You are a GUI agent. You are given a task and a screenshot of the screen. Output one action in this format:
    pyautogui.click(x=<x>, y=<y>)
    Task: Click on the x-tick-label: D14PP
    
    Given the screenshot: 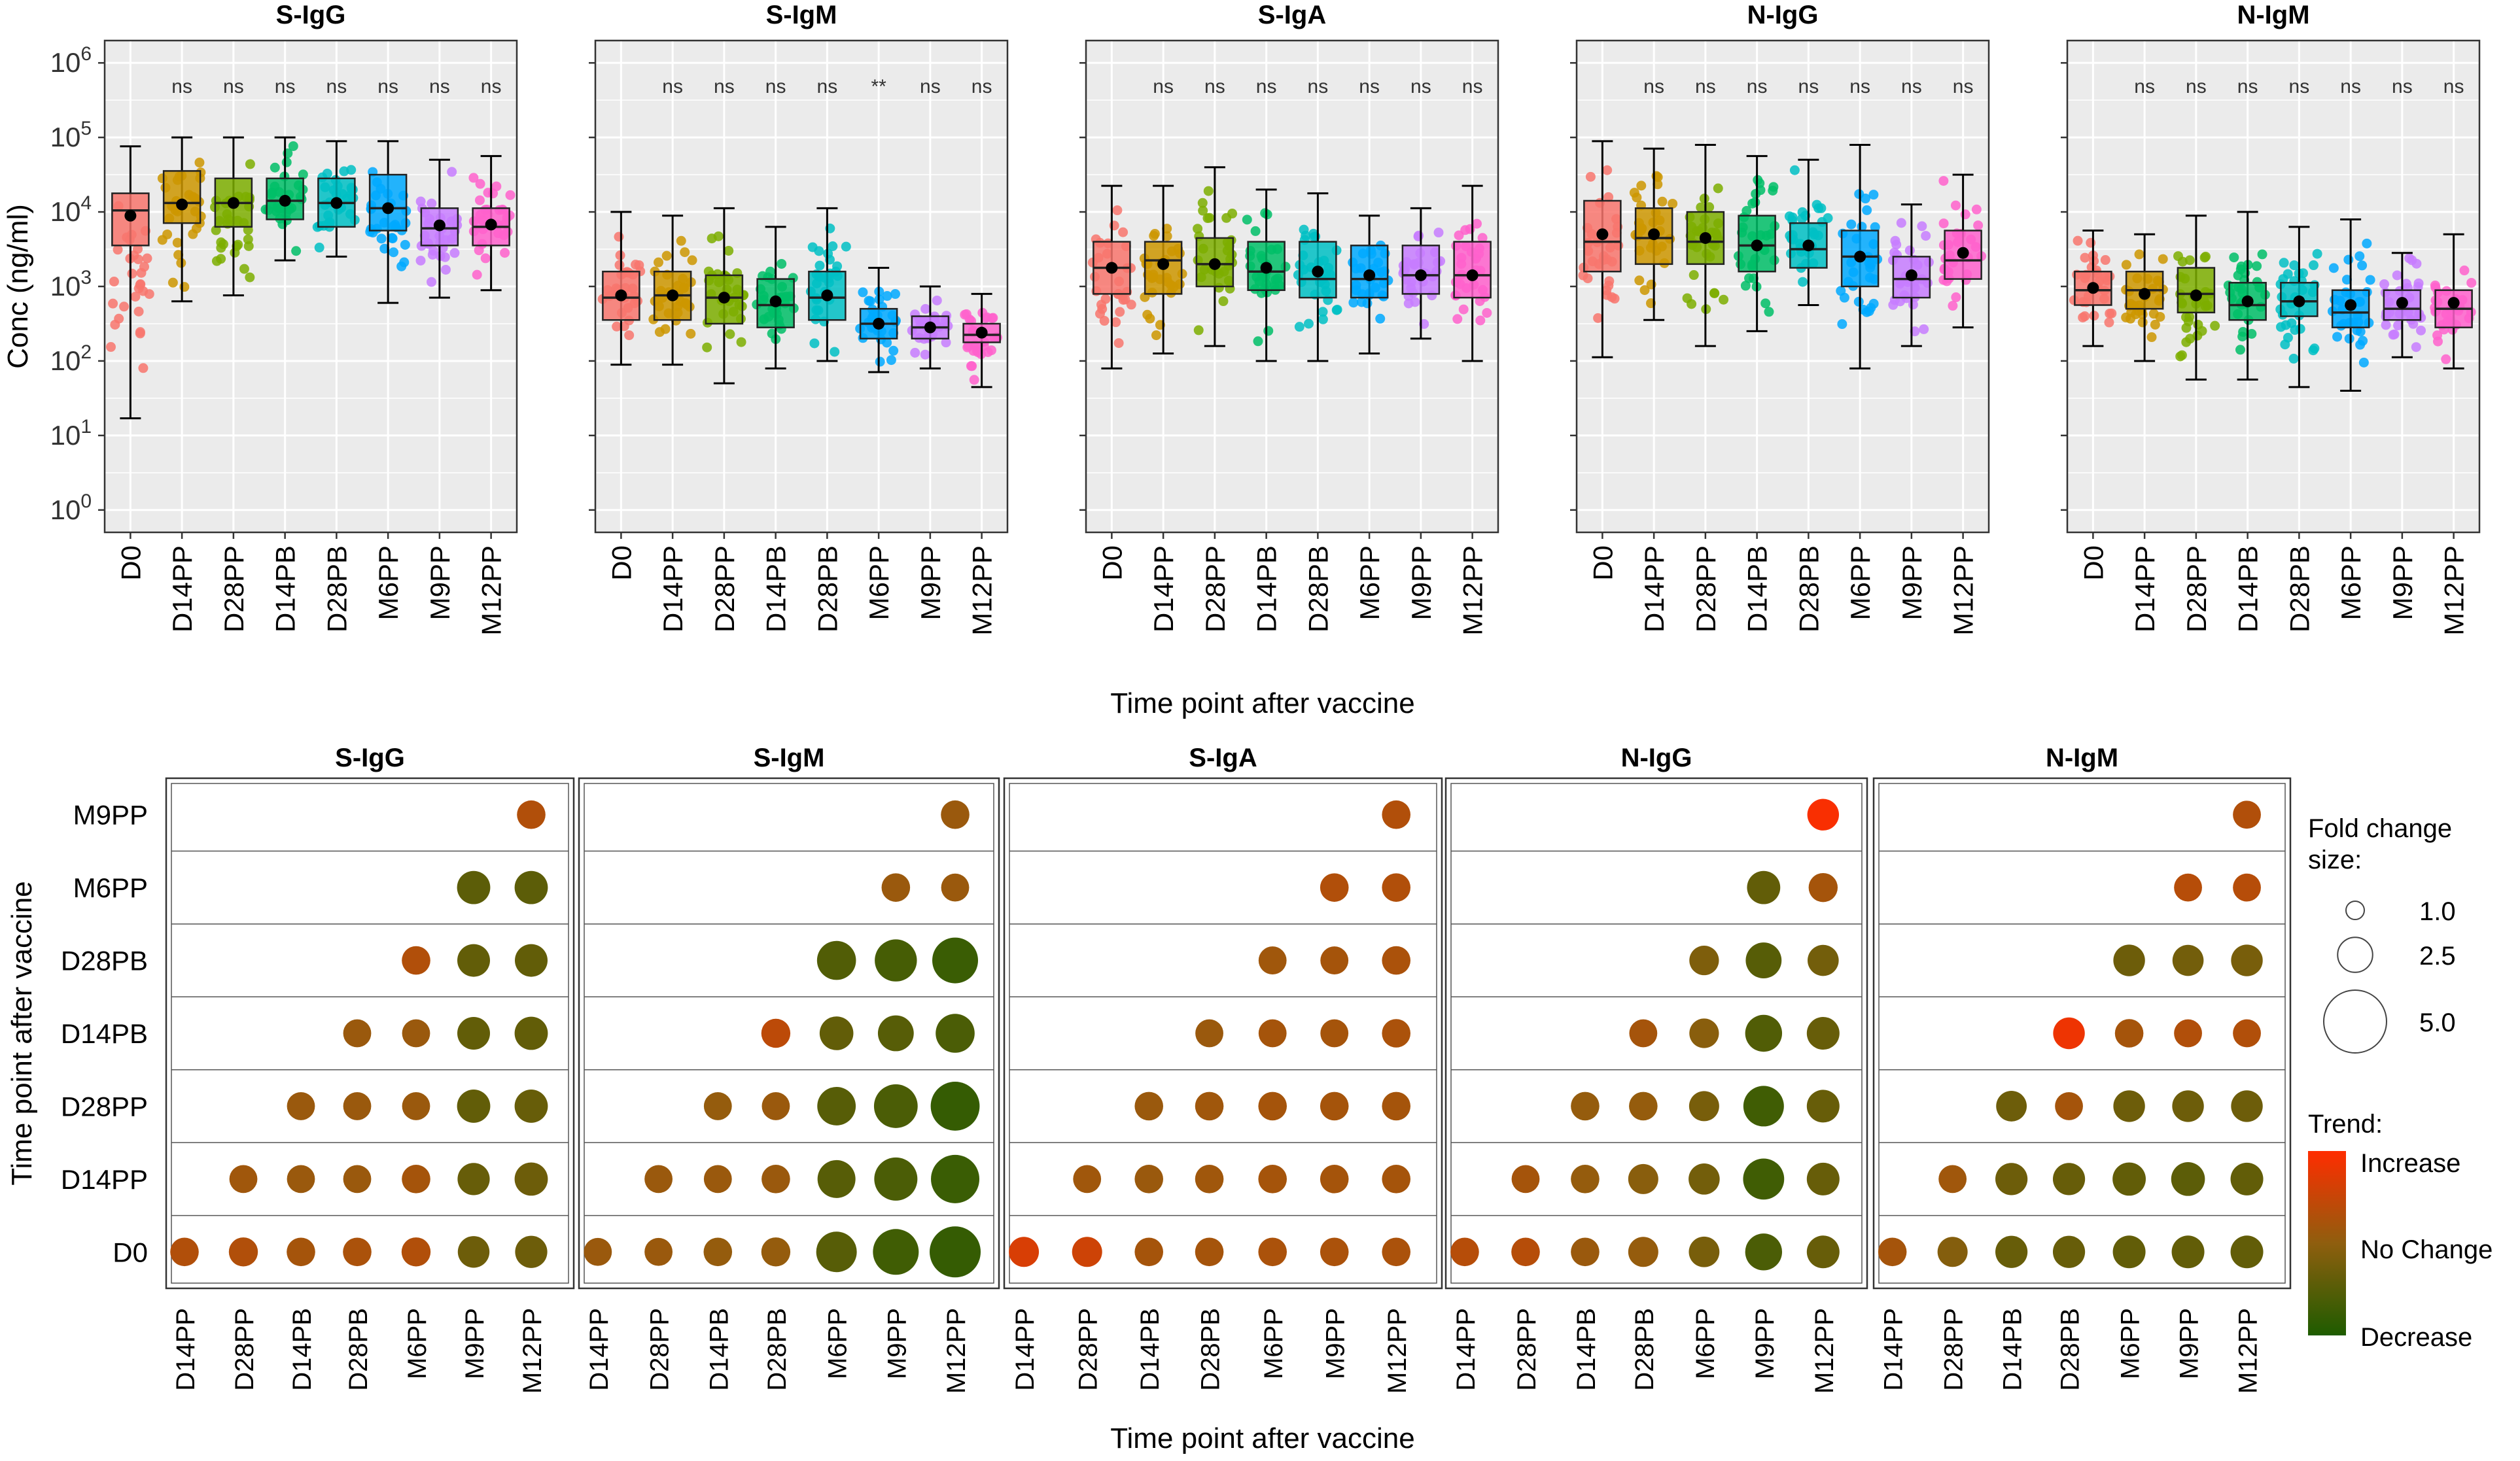 What is the action you would take?
    pyautogui.click(x=1466, y=1349)
    